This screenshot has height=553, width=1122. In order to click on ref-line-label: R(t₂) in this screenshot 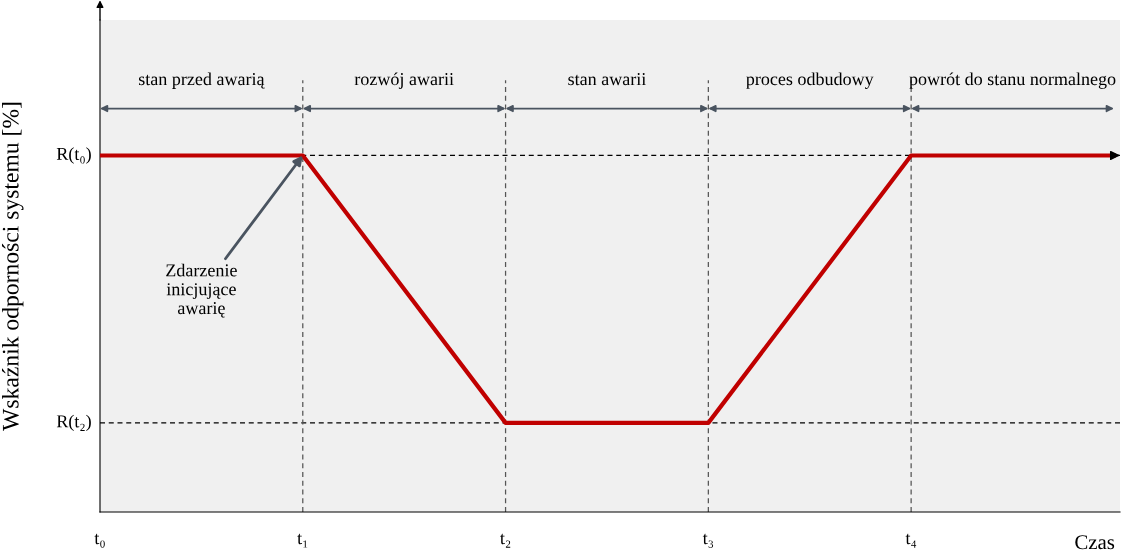, I will do `click(73, 423)`.